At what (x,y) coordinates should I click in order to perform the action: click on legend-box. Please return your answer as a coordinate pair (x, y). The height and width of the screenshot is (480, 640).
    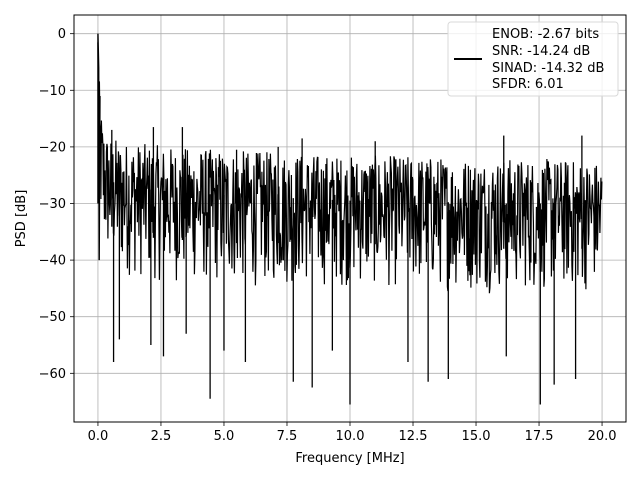
    Looking at the image, I should click on (533, 59).